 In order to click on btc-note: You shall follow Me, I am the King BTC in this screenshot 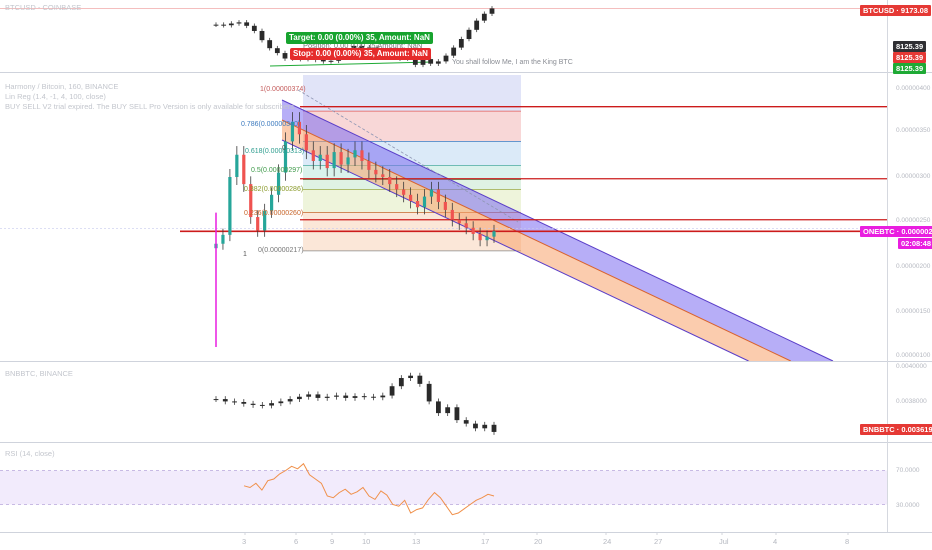, I will do `click(512, 62)`.